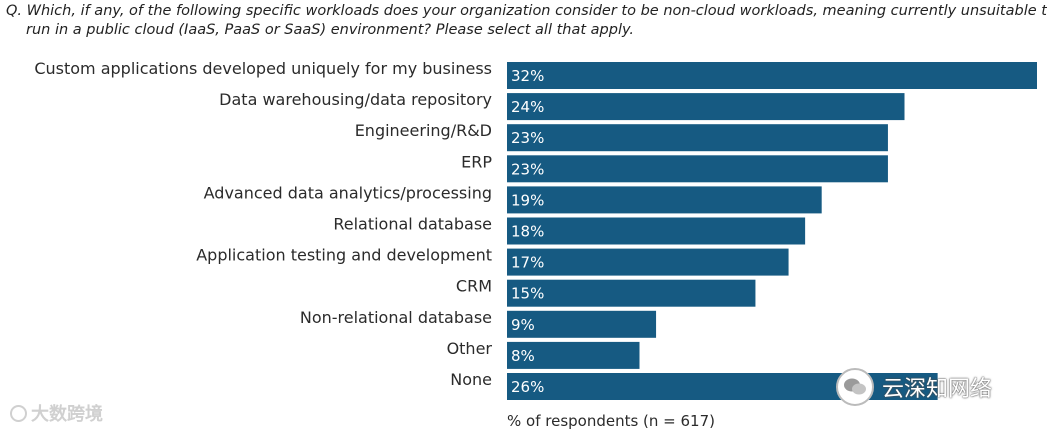  Describe the element at coordinates (523, 325) in the screenshot. I see `value-label: 9%` at that location.